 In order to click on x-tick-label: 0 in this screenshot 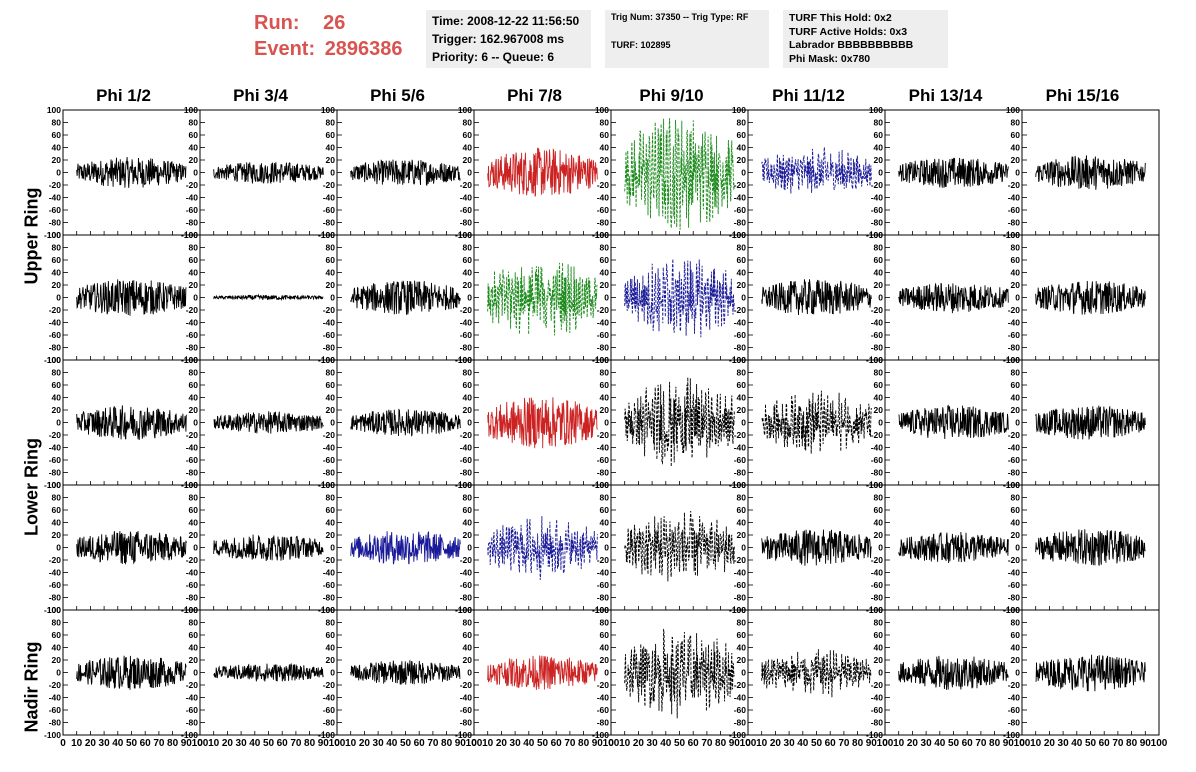, I will do `click(885, 743)`.